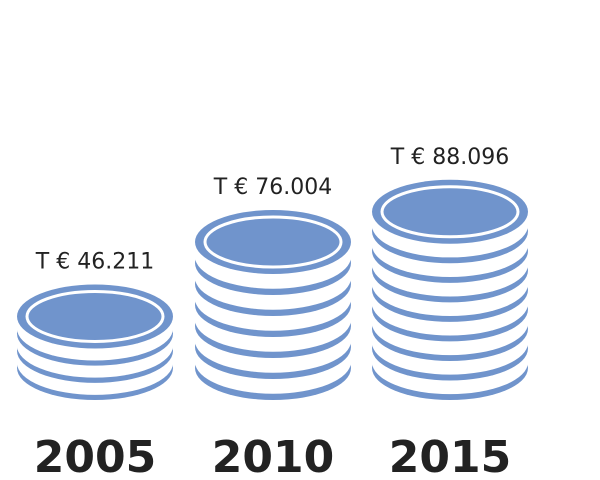  I want to click on year-label: 2010, so click(273, 456).